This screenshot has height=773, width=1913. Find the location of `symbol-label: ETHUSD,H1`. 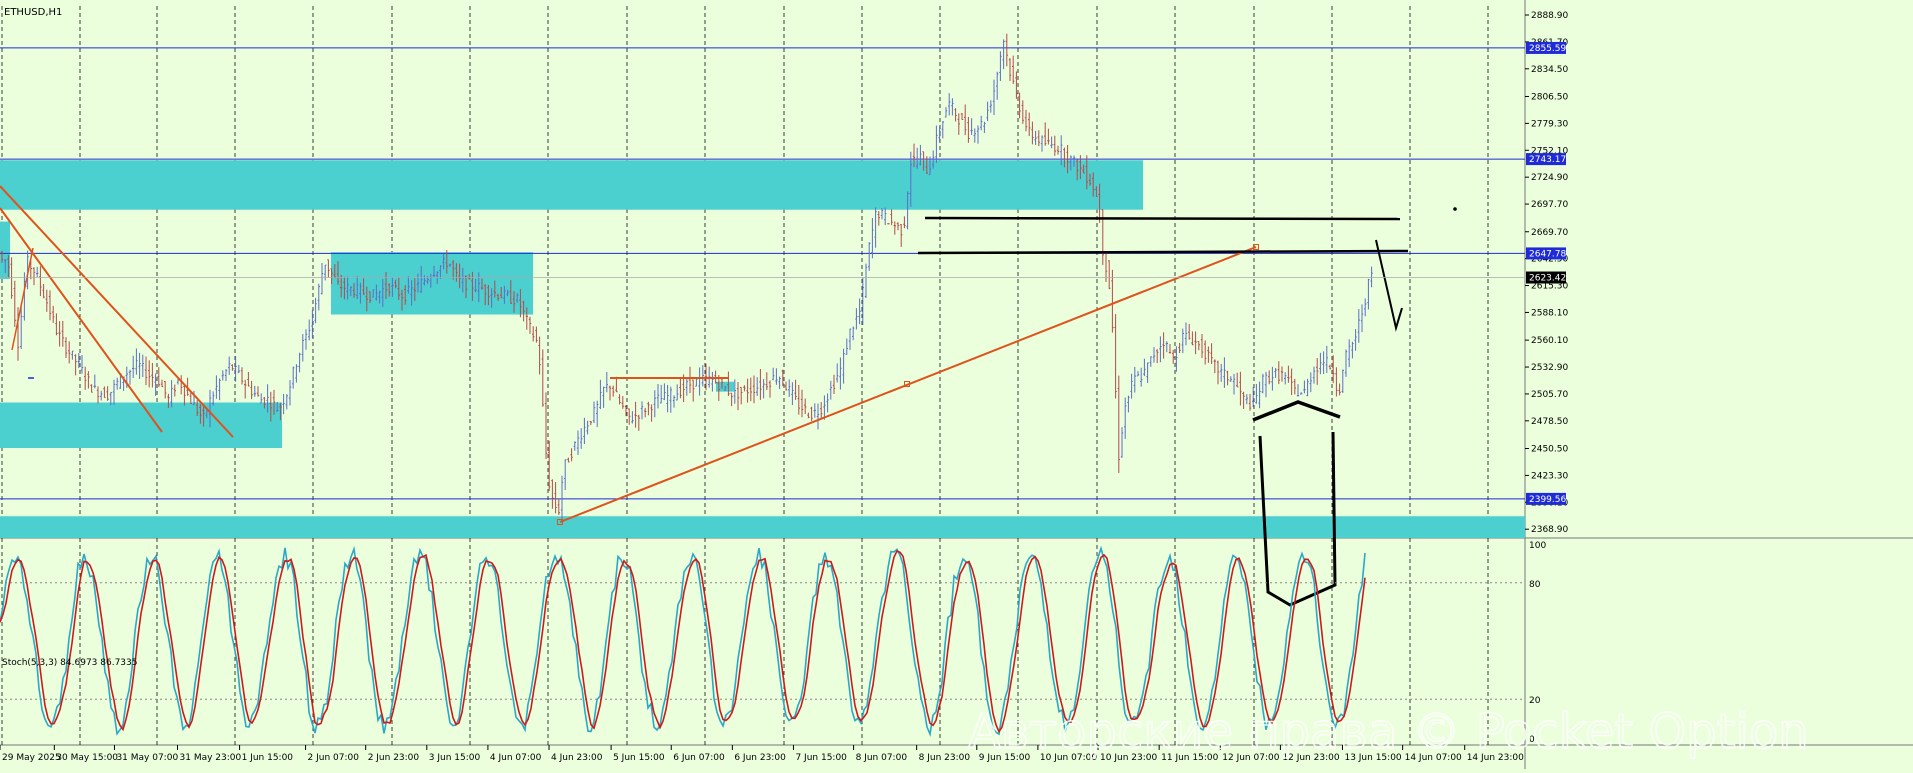

symbol-label: ETHUSD,H1 is located at coordinates (33, 12).